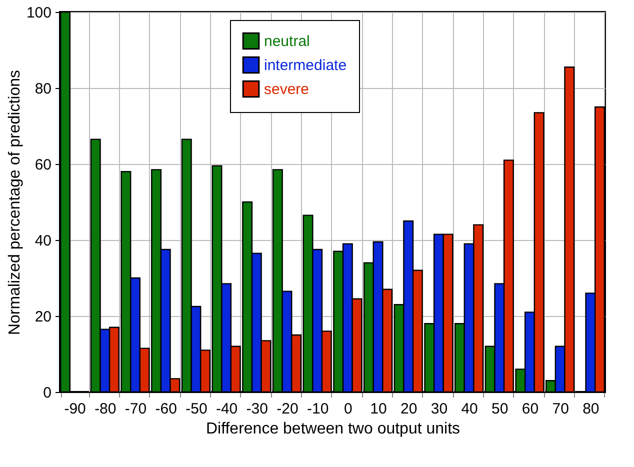 This screenshot has width=634, height=467. What do you see at coordinates (15, 203) in the screenshot?
I see `y-axis-title: Normalized percentage of predictions` at bounding box center [15, 203].